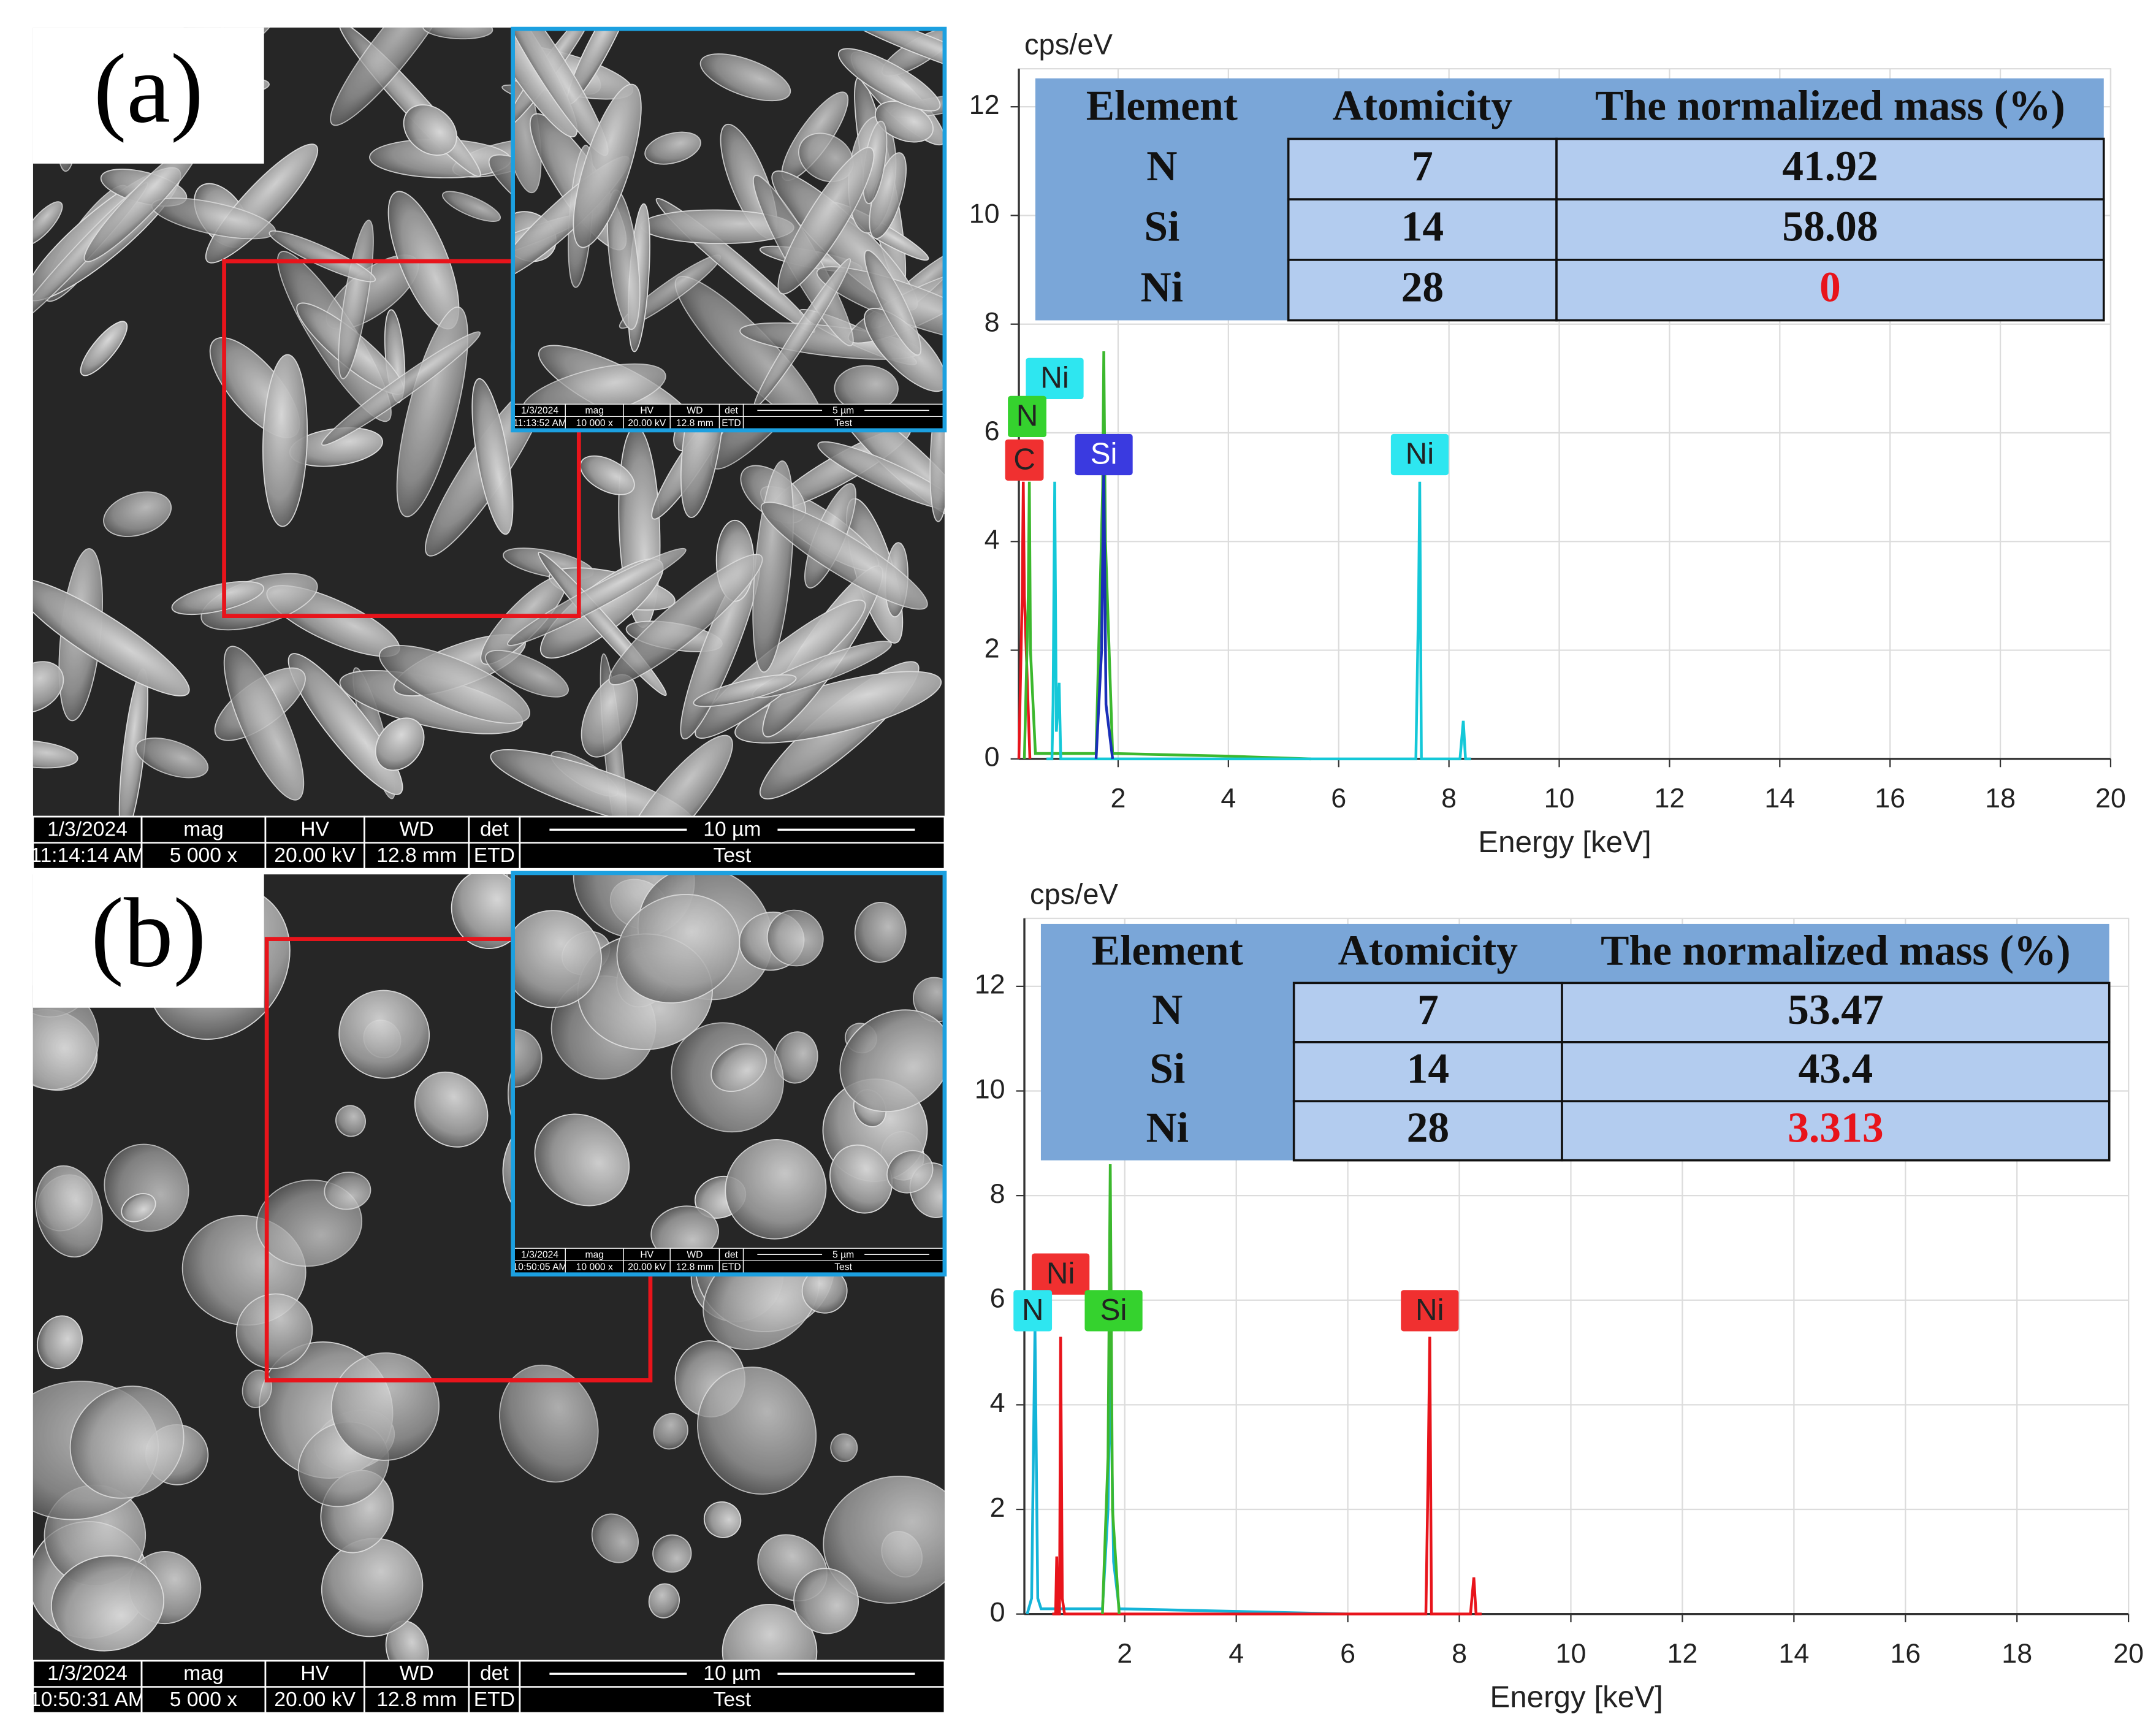 The height and width of the screenshot is (1735, 2156). I want to click on y-tick-label: 12, so click(990, 984).